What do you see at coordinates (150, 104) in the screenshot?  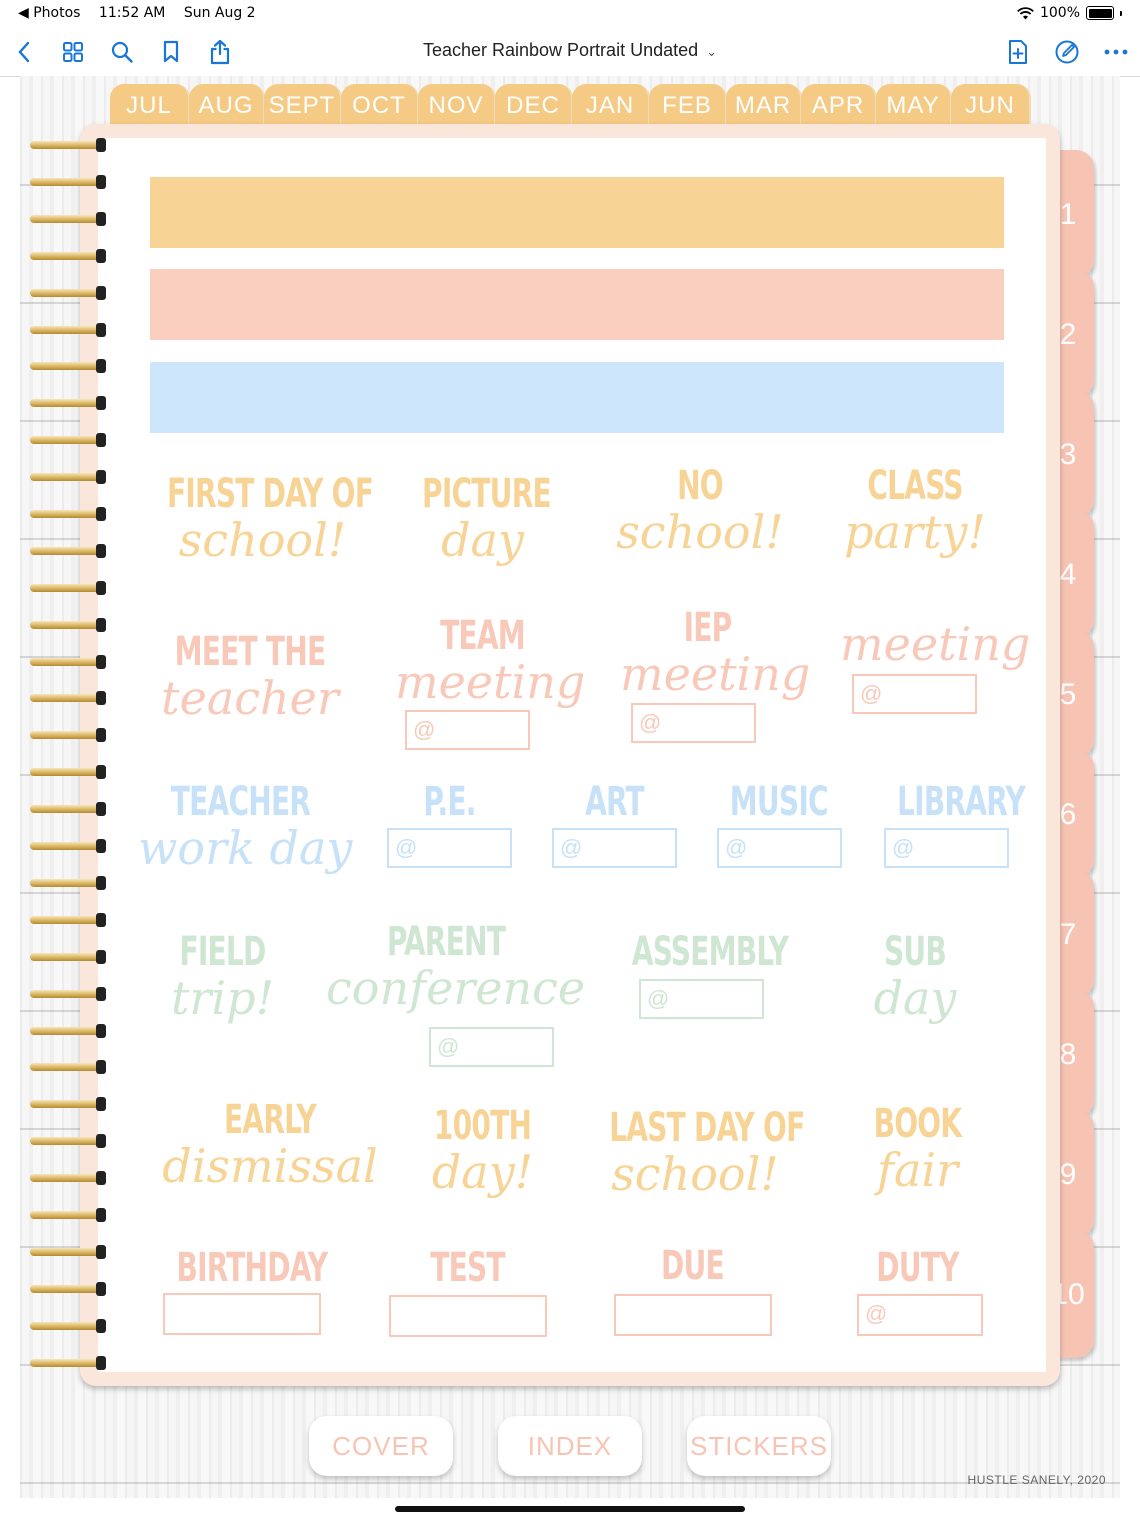 I see `month-tab-jul: JUL` at bounding box center [150, 104].